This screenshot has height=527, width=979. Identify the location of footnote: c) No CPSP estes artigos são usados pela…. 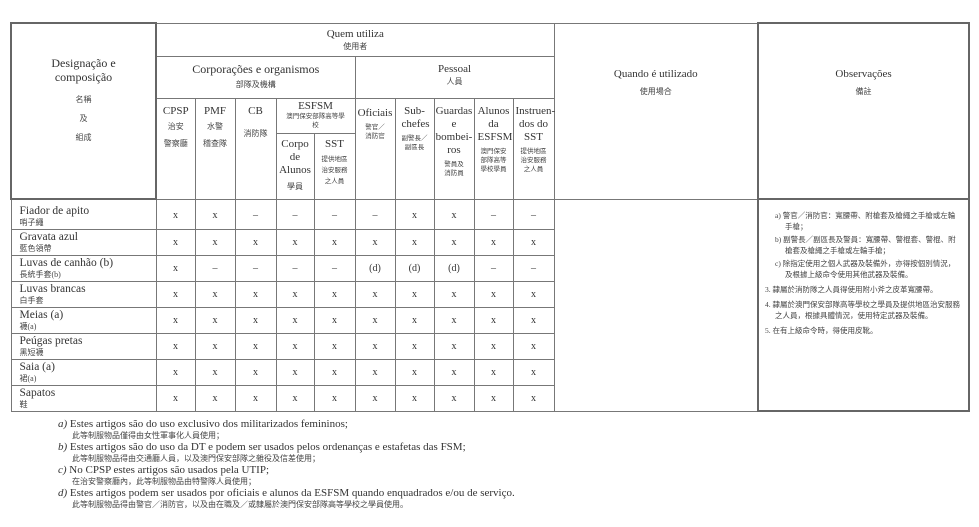
(164, 475).